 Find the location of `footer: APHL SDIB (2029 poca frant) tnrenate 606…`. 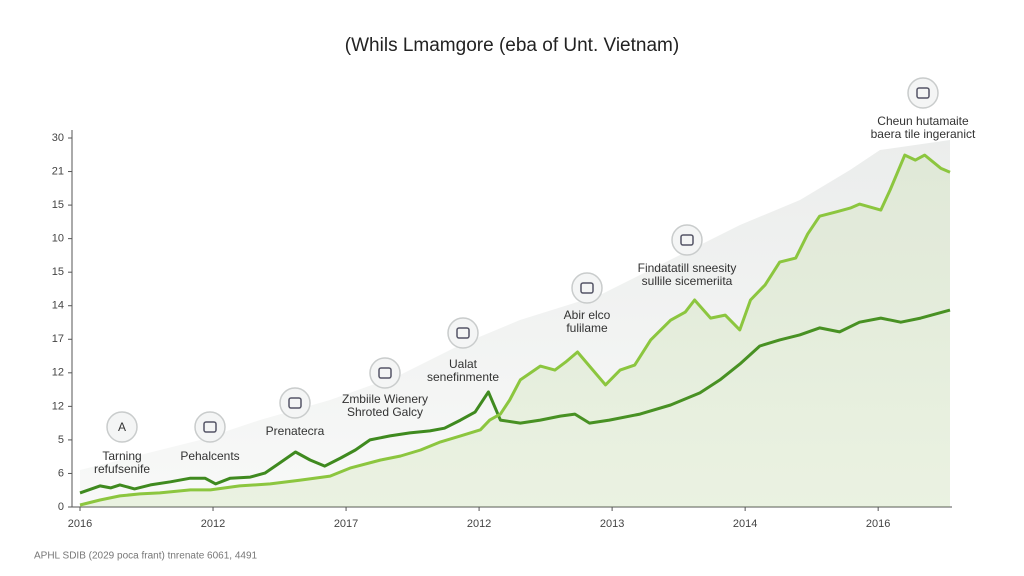

footer: APHL SDIB (2029 poca frant) tnrenate 606… is located at coordinates (146, 556).